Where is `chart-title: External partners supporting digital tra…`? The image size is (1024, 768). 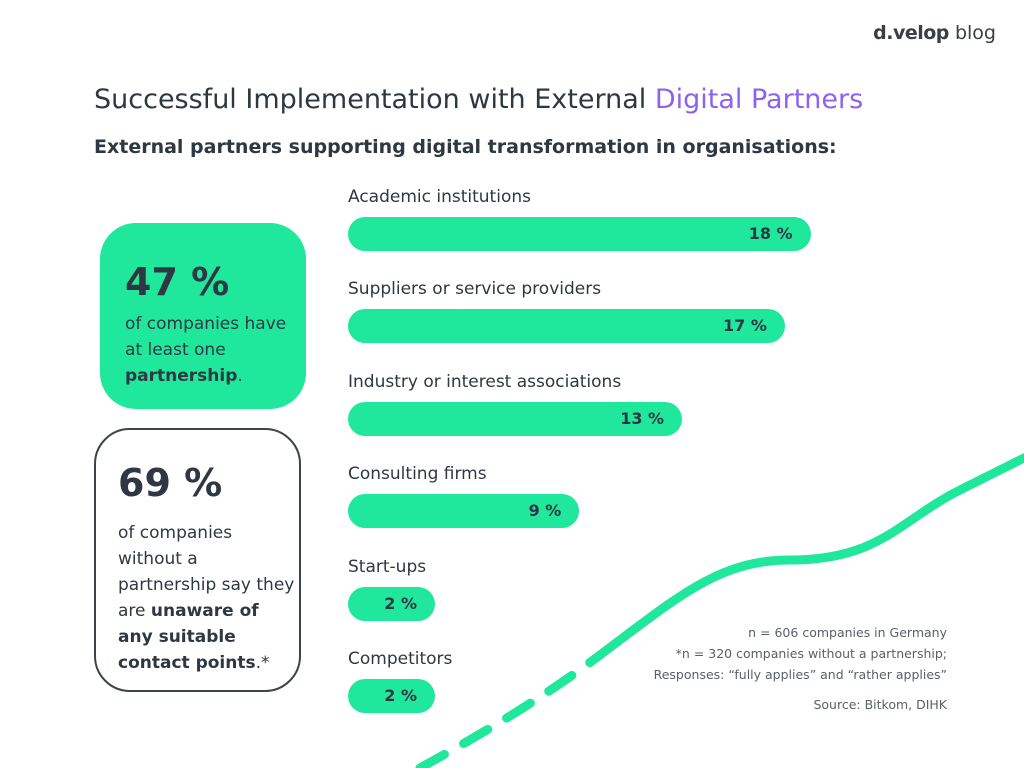 chart-title: External partners supporting digital tra… is located at coordinates (465, 147).